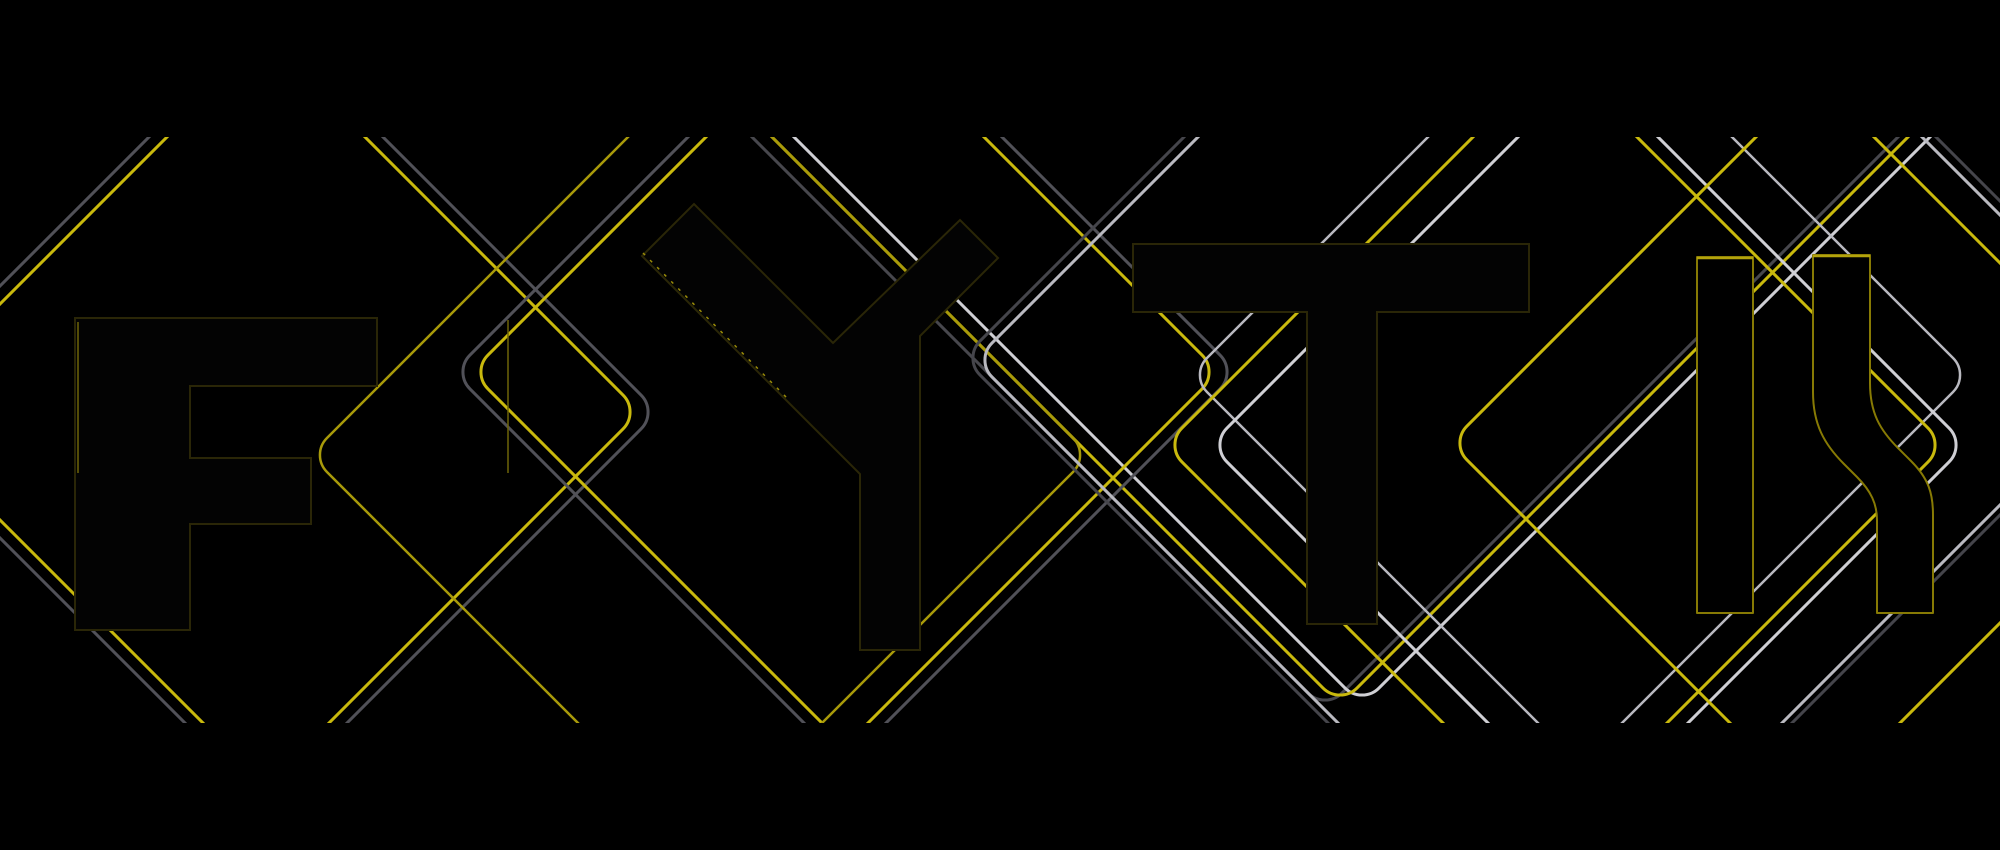  Describe the element at coordinates (1331, 434) in the screenshot. I see `letter-T` at that location.